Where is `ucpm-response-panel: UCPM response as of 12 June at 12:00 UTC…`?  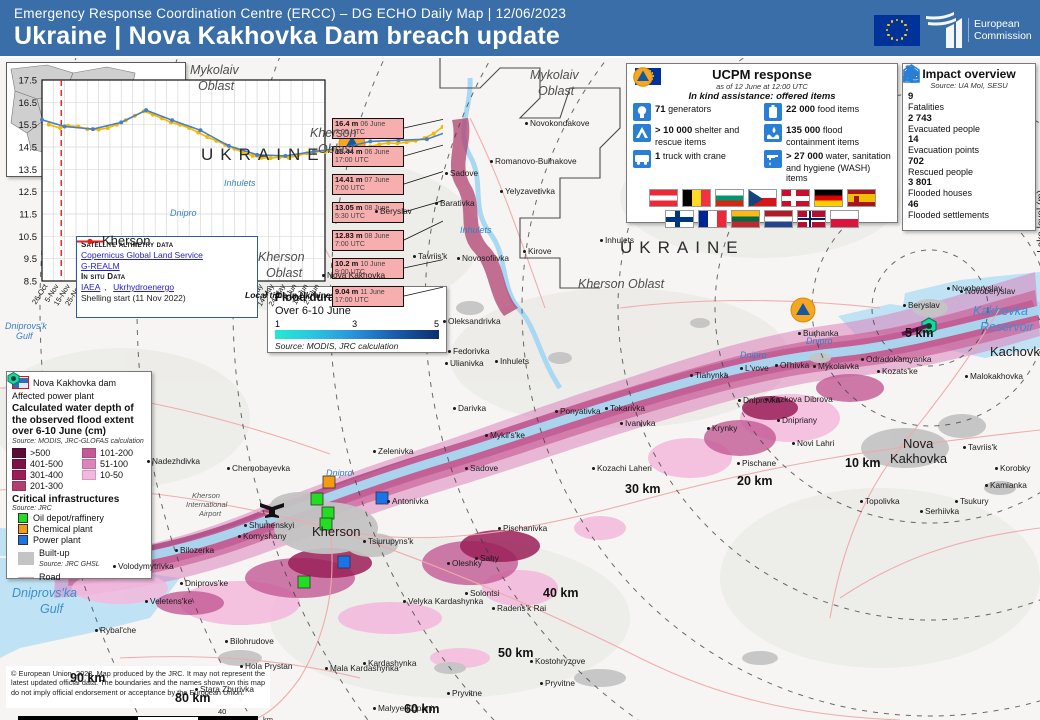 ucpm-response-panel: UCPM response as of 12 June at 12:00 UTC… is located at coordinates (762, 145).